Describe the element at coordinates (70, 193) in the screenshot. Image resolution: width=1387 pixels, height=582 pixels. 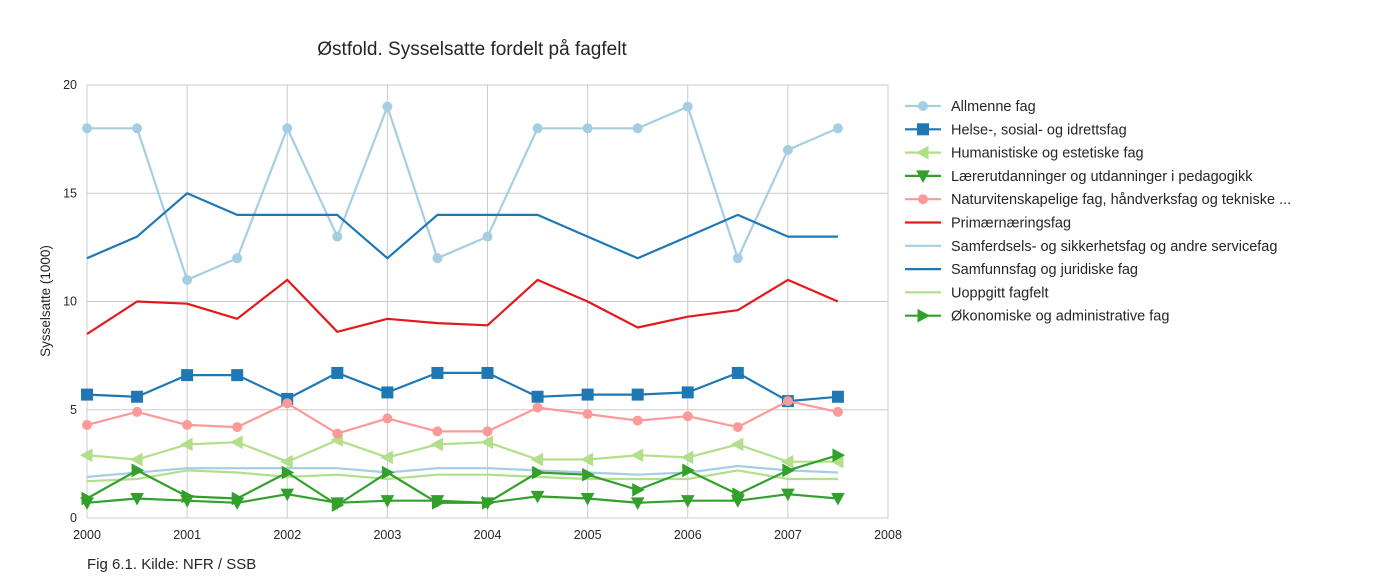
I see `y-tick-label-15: 15` at that location.